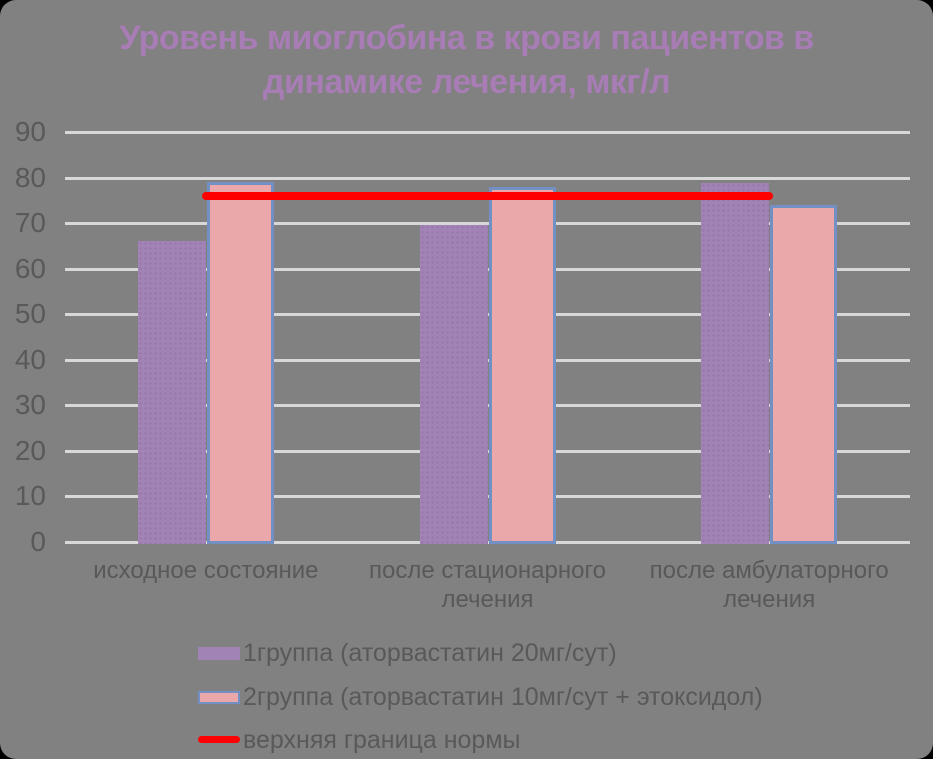 Image resolution: width=933 pixels, height=759 pixels. I want to click on chart-title-line-2: динамике лечения, мкг/л, so click(466, 82).